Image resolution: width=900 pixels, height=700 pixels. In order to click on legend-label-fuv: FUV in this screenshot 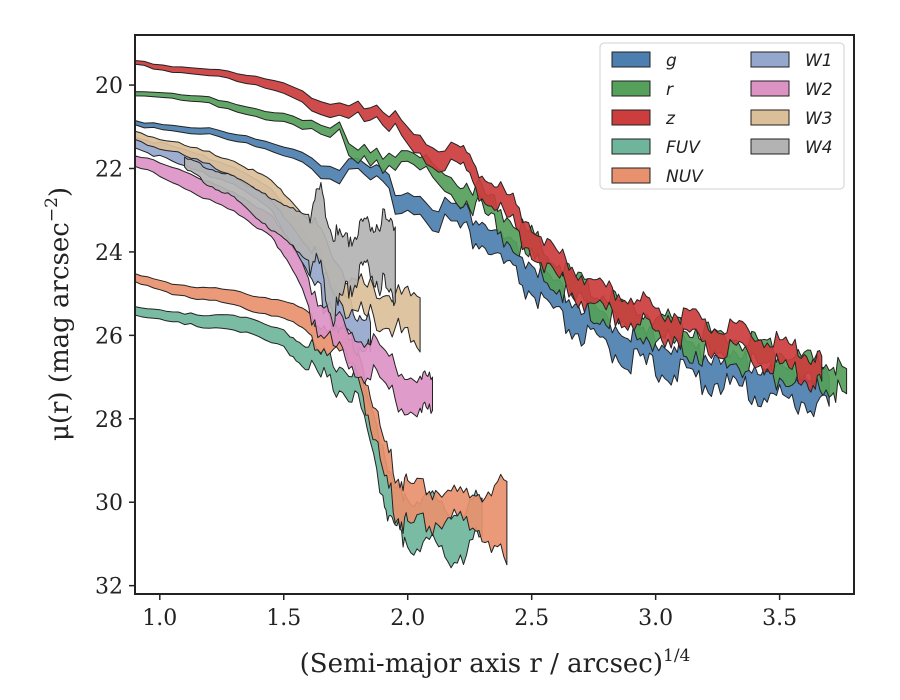, I will do `click(683, 148)`.